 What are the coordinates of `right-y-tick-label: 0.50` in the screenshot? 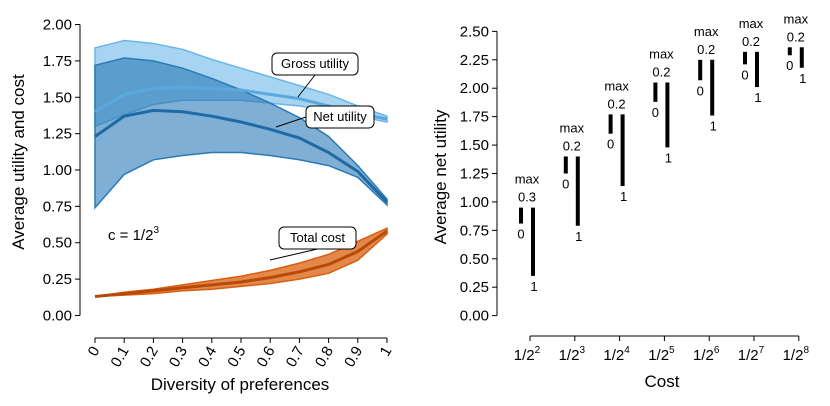 It's located at (474, 259).